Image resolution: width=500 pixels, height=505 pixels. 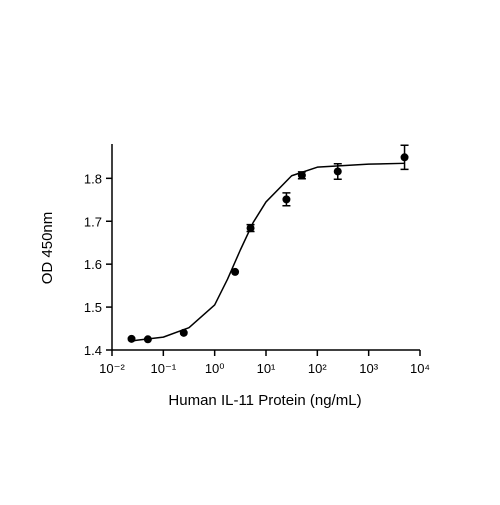 What do you see at coordinates (112, 368) in the screenshot?
I see `x-tick-label: 10⁻²` at bounding box center [112, 368].